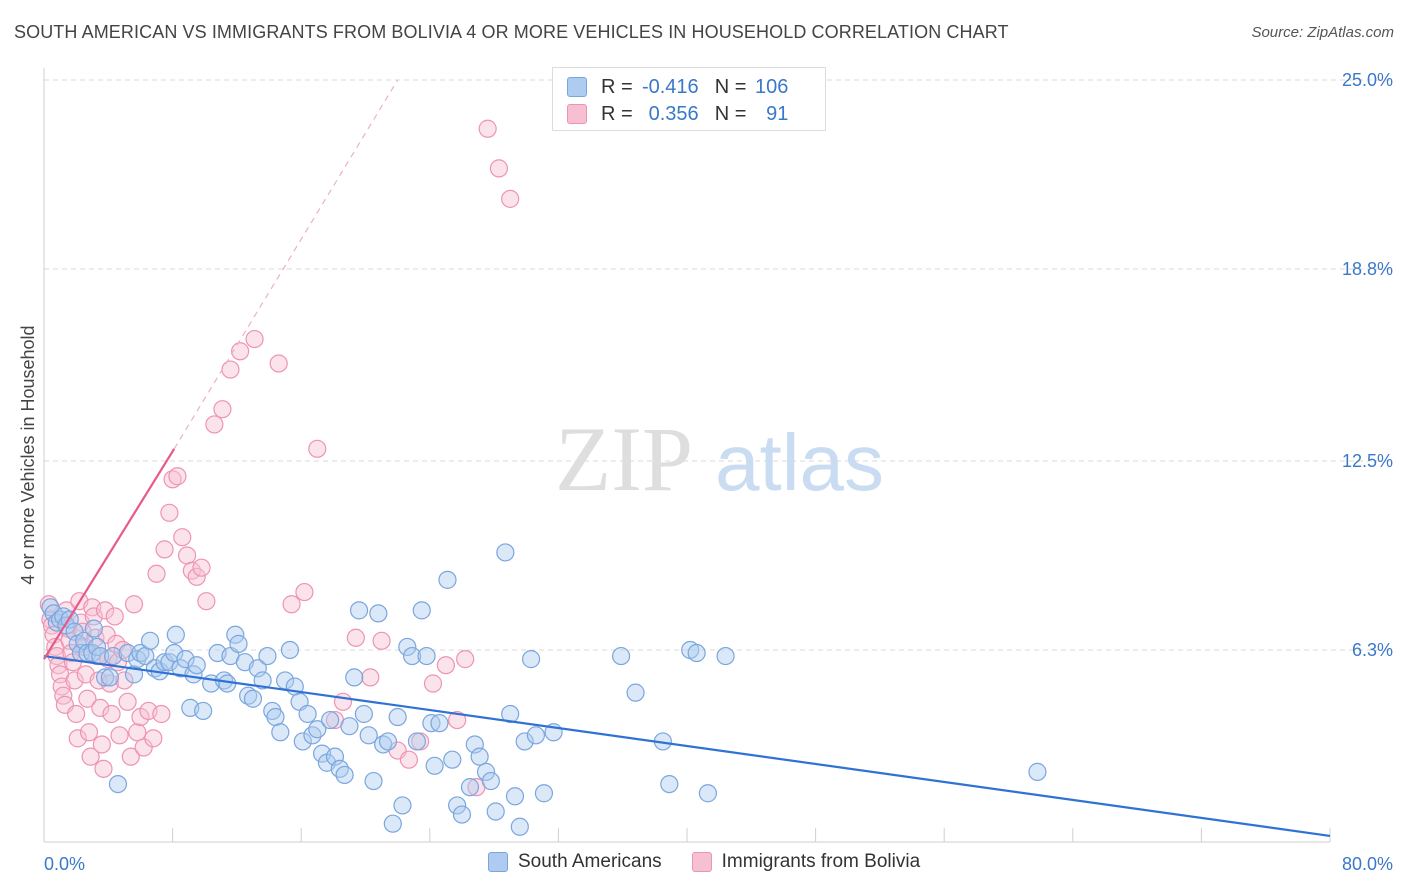 This screenshot has width=1406, height=892. What do you see at coordinates (673, 113) in the screenshot?
I see `r-value: 0.356` at bounding box center [673, 113].